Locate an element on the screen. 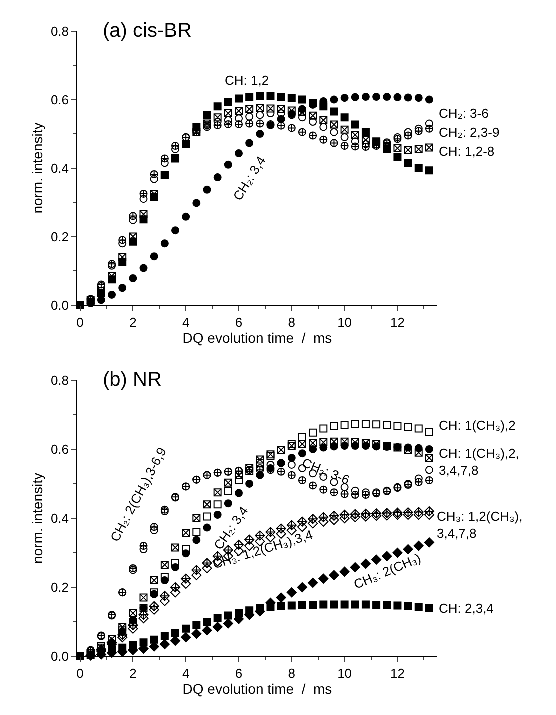  series-label: CH: 2,3,4 is located at coordinates (466, 608).